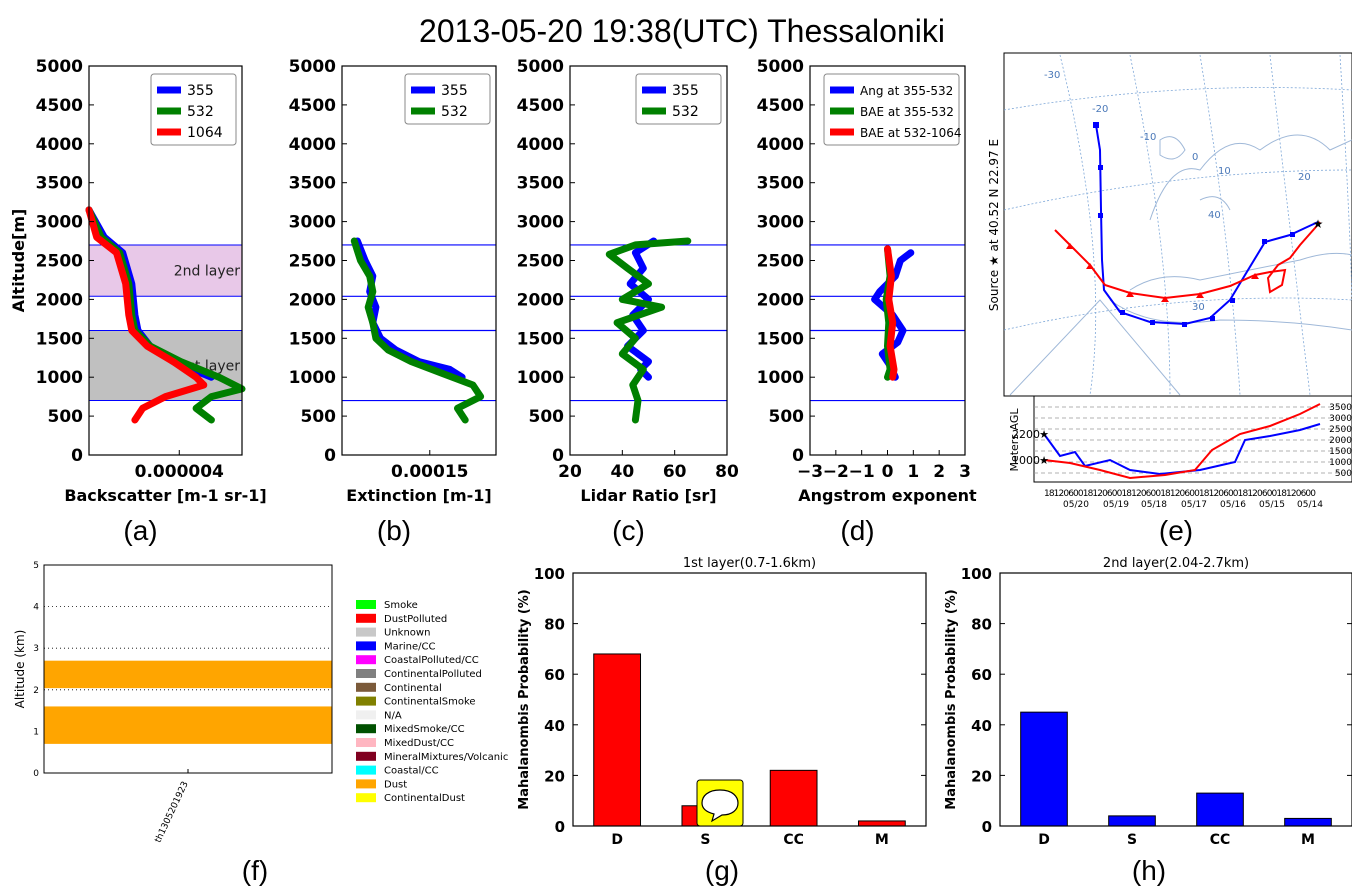  I want to click on x-tick-label: 3, so click(965, 472).